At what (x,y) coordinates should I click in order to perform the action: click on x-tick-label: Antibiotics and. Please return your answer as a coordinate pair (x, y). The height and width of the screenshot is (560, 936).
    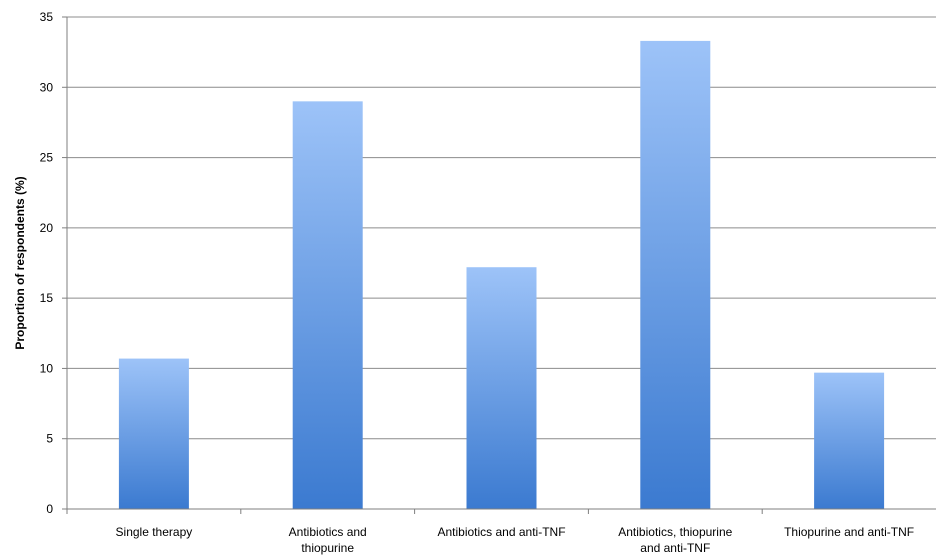
    Looking at the image, I should click on (328, 532).